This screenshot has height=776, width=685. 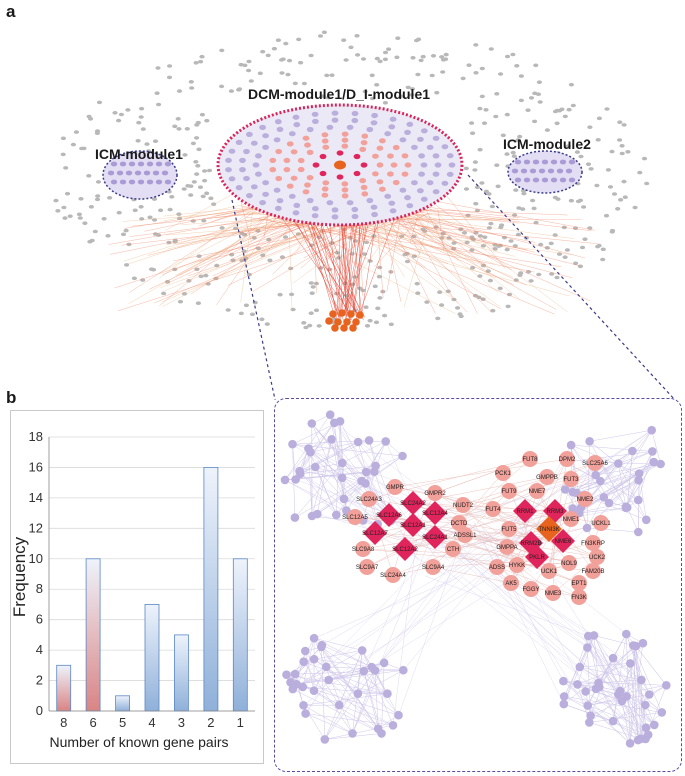 I want to click on gene-label: NUDT2, so click(x=463, y=506).